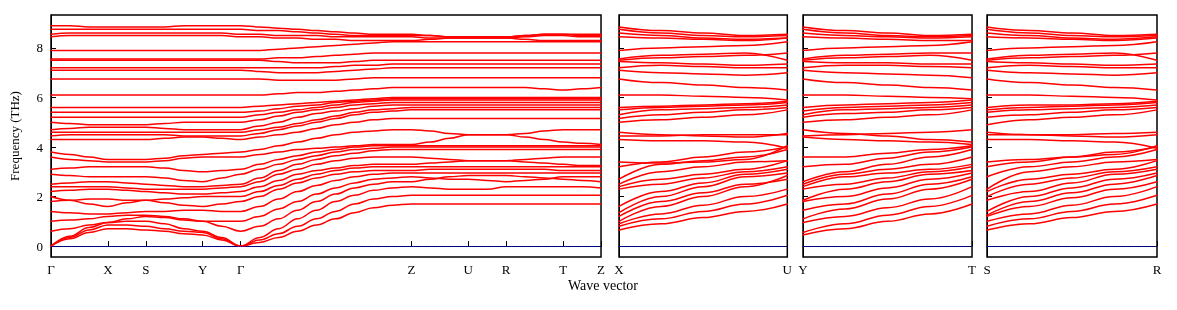  I want to click on y-tick-label: 2, so click(39, 197).